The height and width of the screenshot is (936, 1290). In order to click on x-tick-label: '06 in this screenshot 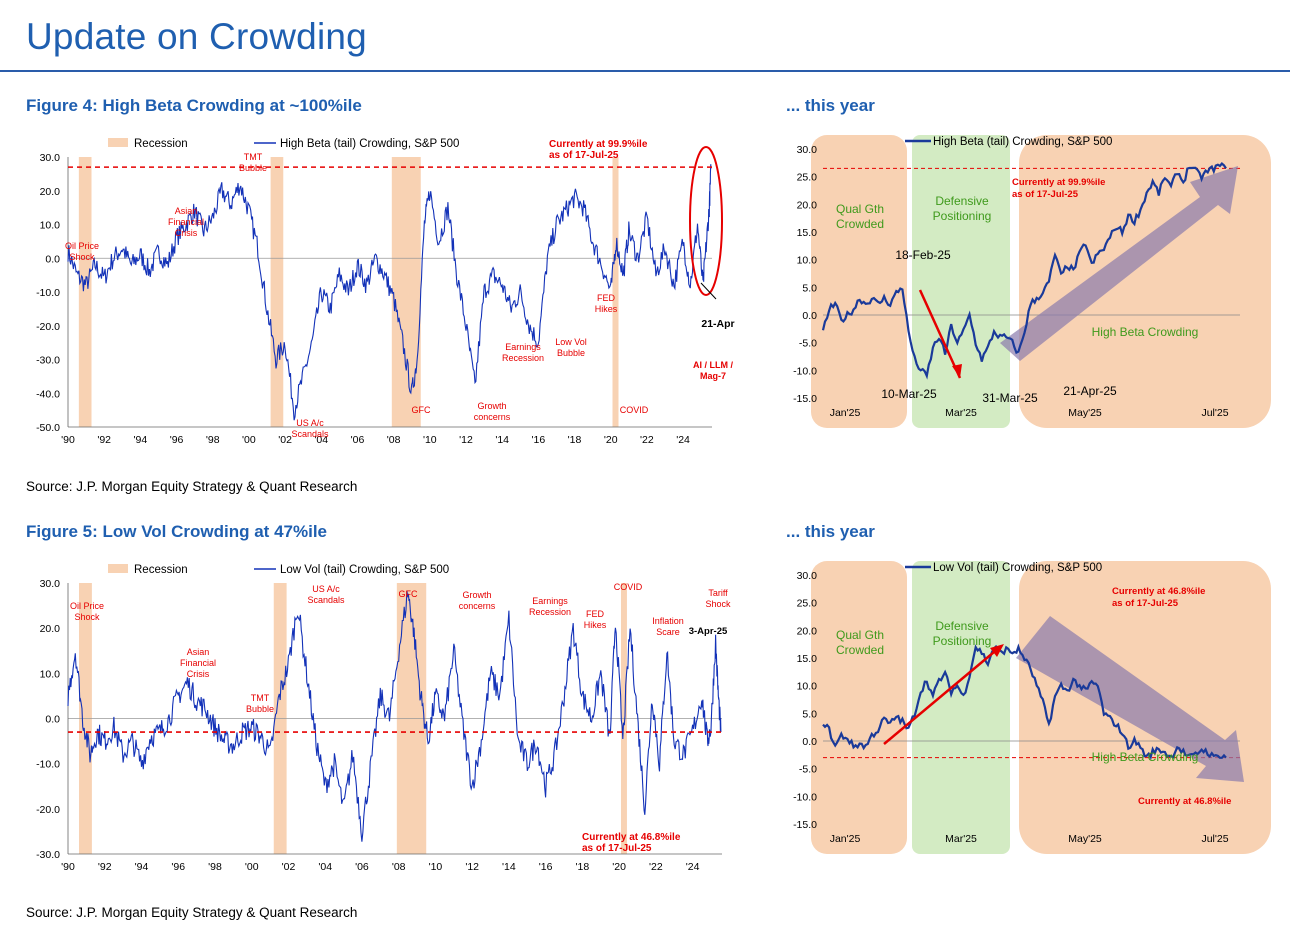, I will do `click(358, 440)`.